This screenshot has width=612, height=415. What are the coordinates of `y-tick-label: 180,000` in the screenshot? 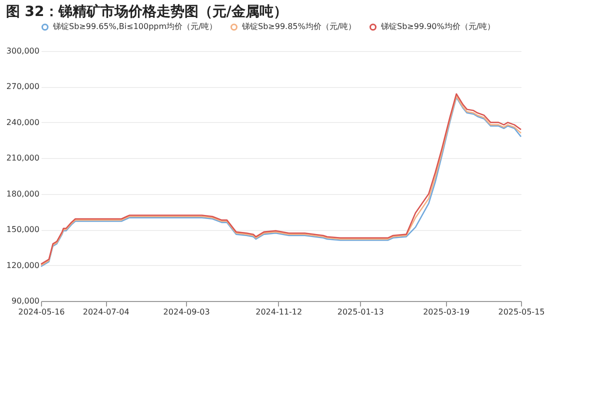 It's located at (23, 193).